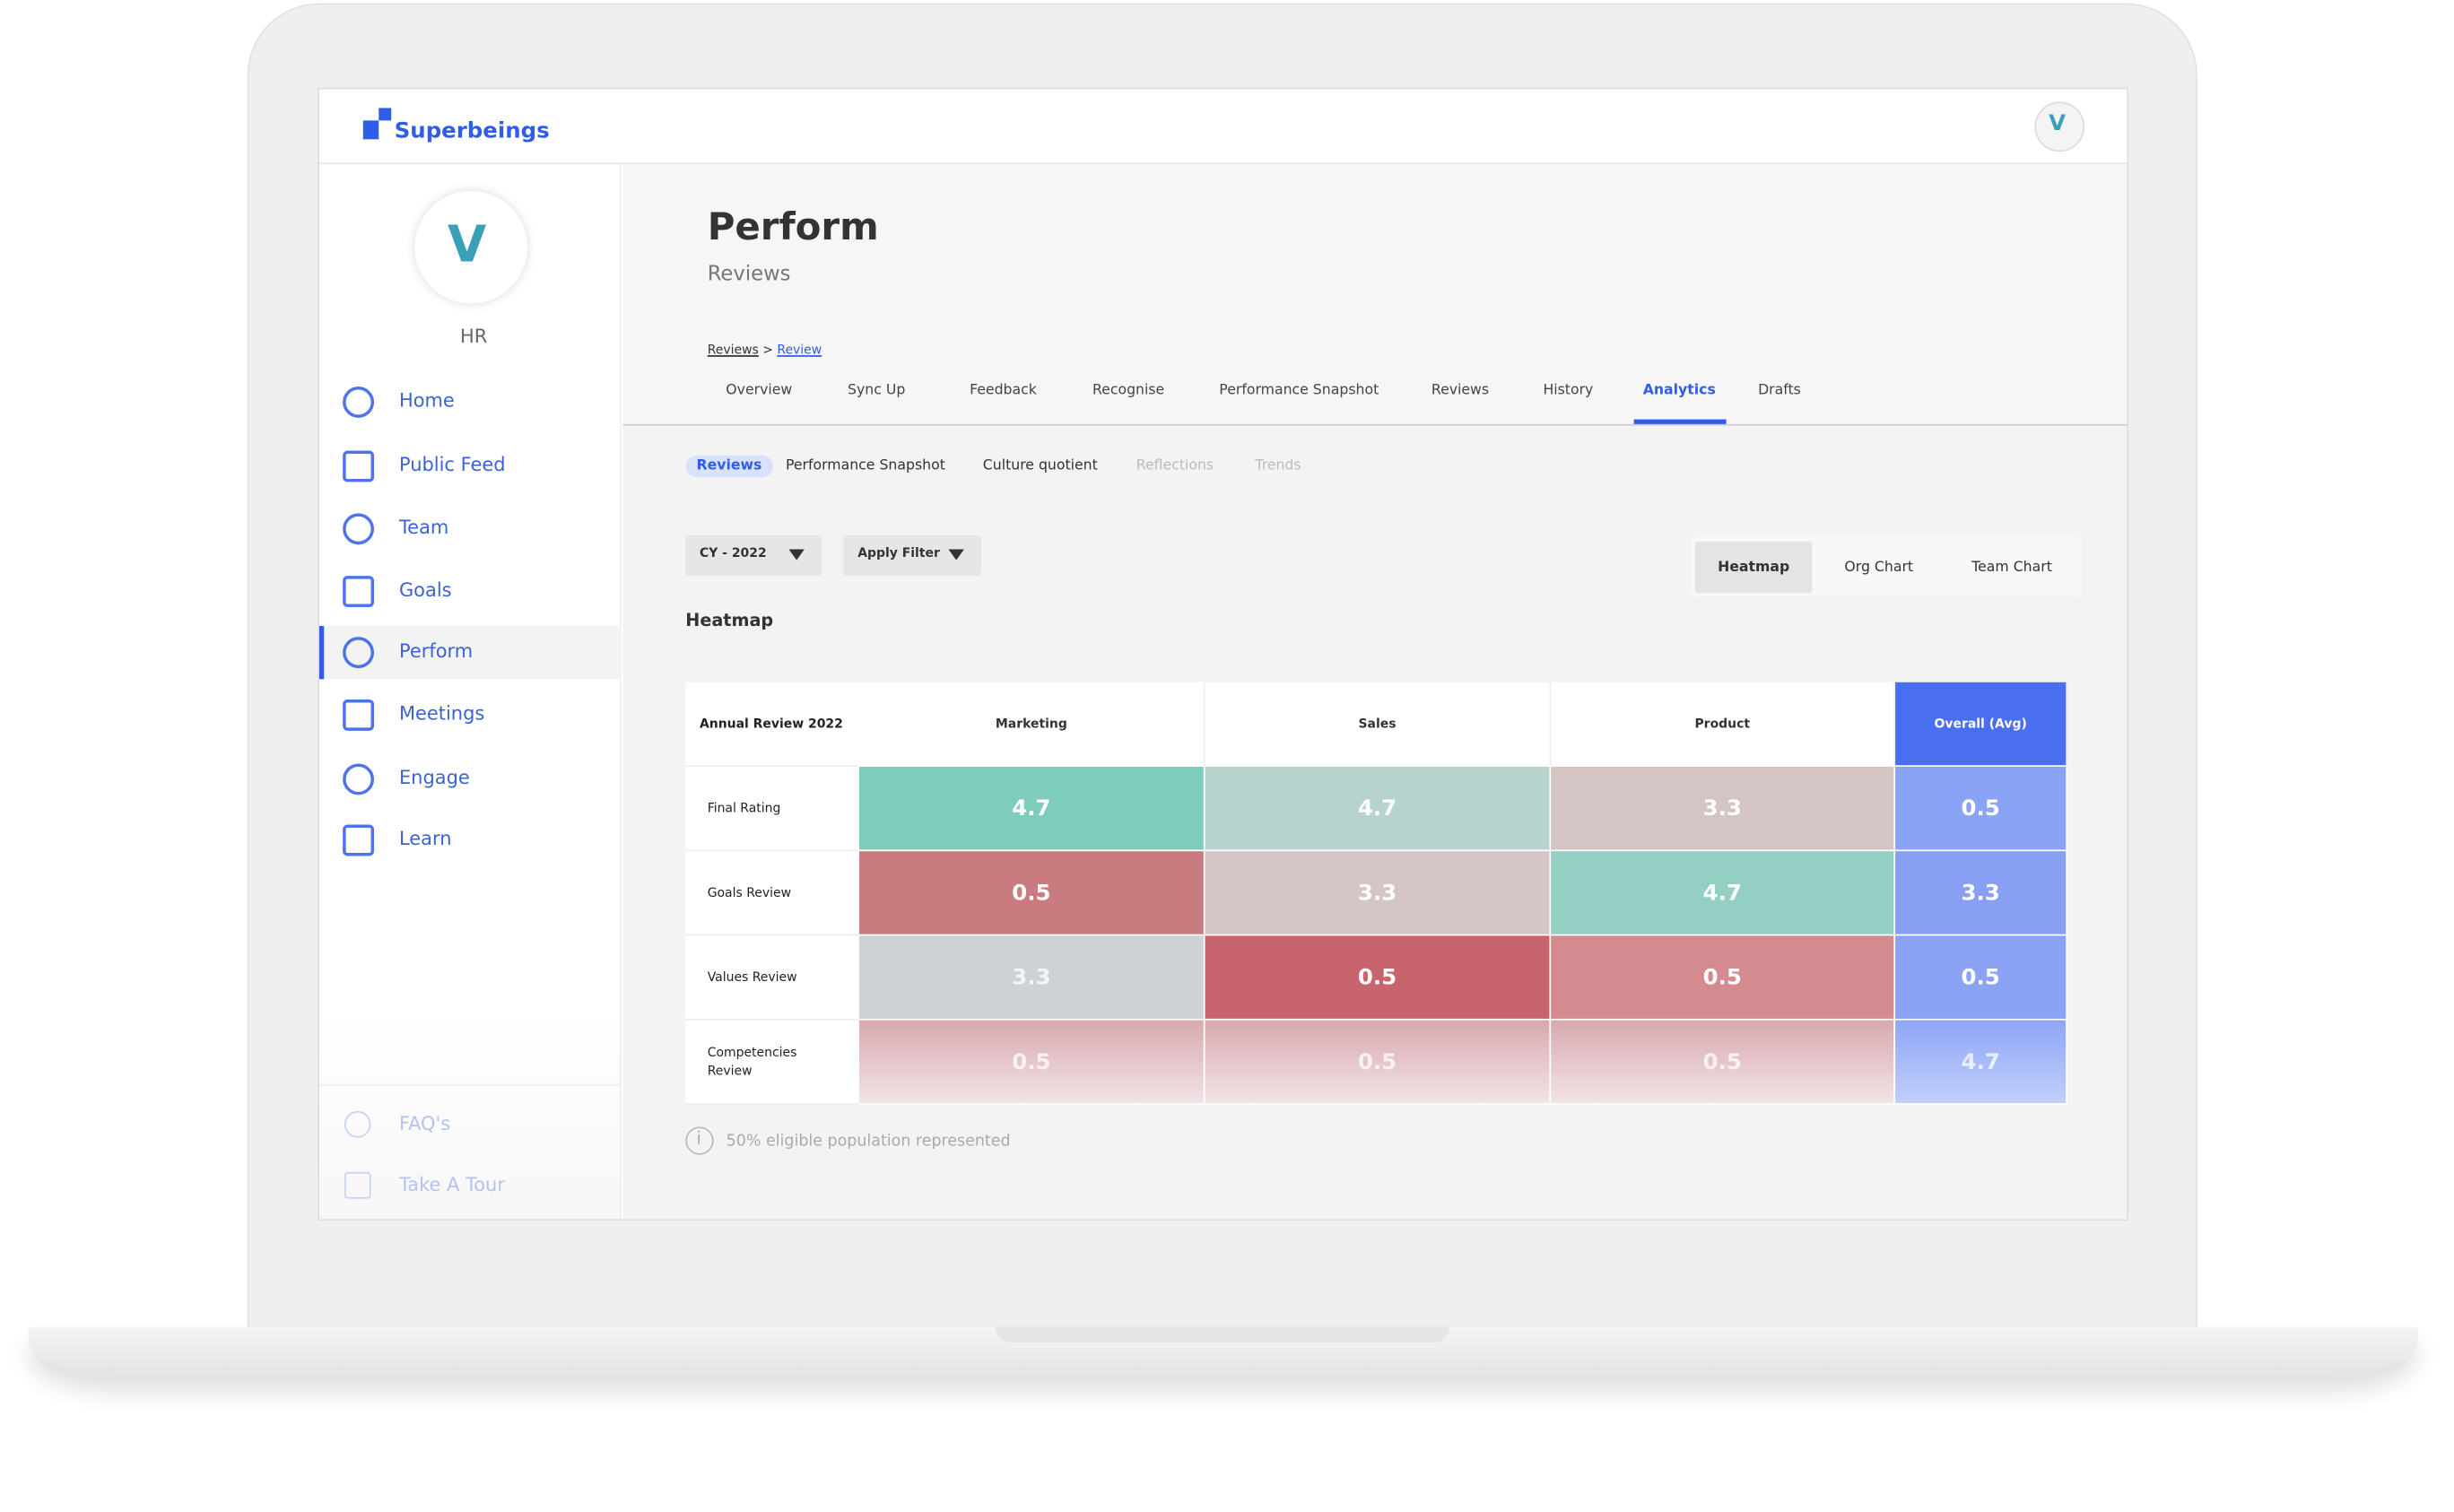  Describe the element at coordinates (733, 553) in the screenshot. I see `filter-label: CY - 2022` at that location.